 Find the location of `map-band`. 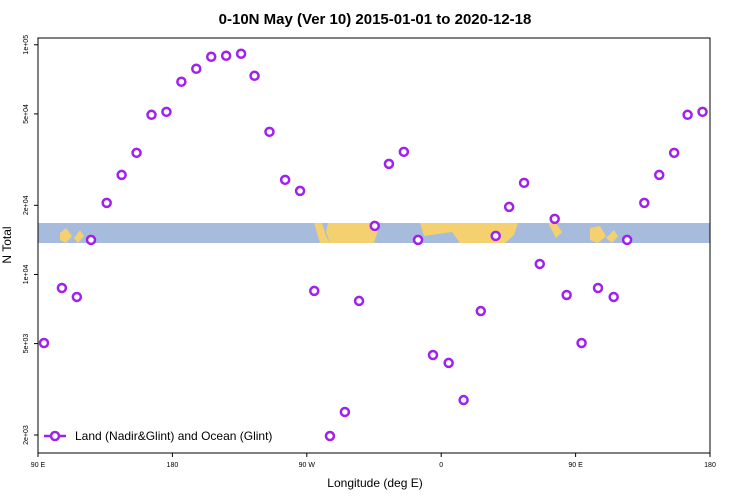

map-band is located at coordinates (374, 233).